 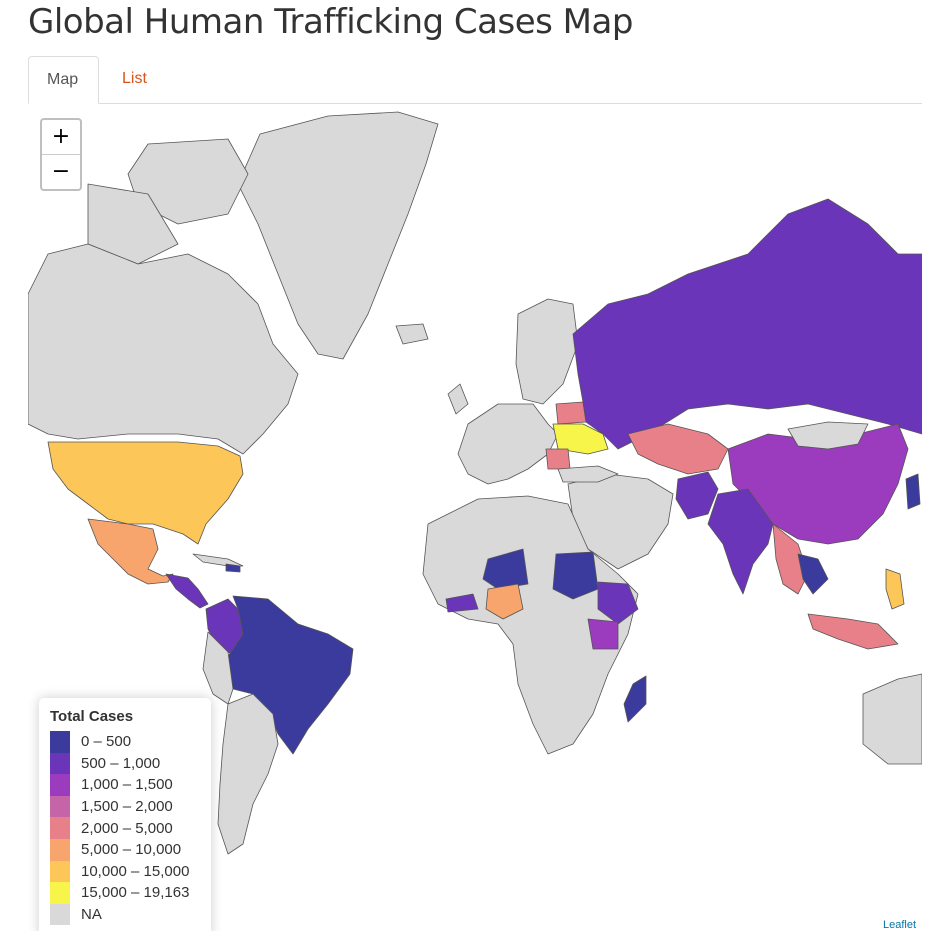 I want to click on region-caribbean, so click(x=218, y=560).